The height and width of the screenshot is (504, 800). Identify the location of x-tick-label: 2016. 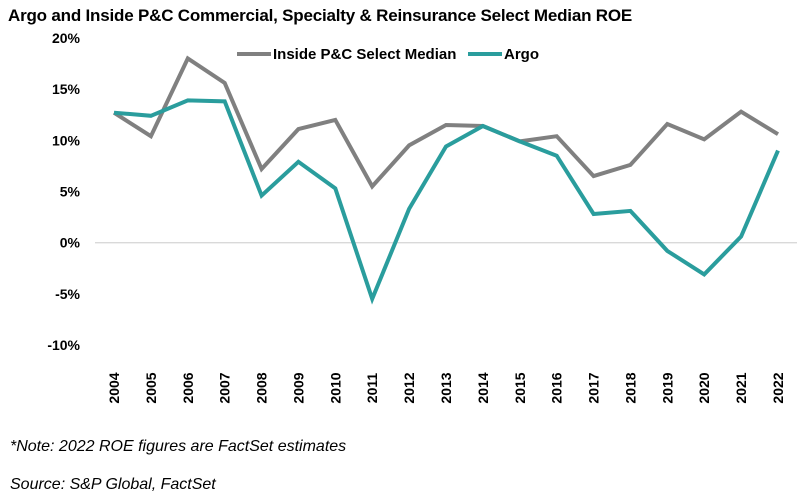
(557, 387).